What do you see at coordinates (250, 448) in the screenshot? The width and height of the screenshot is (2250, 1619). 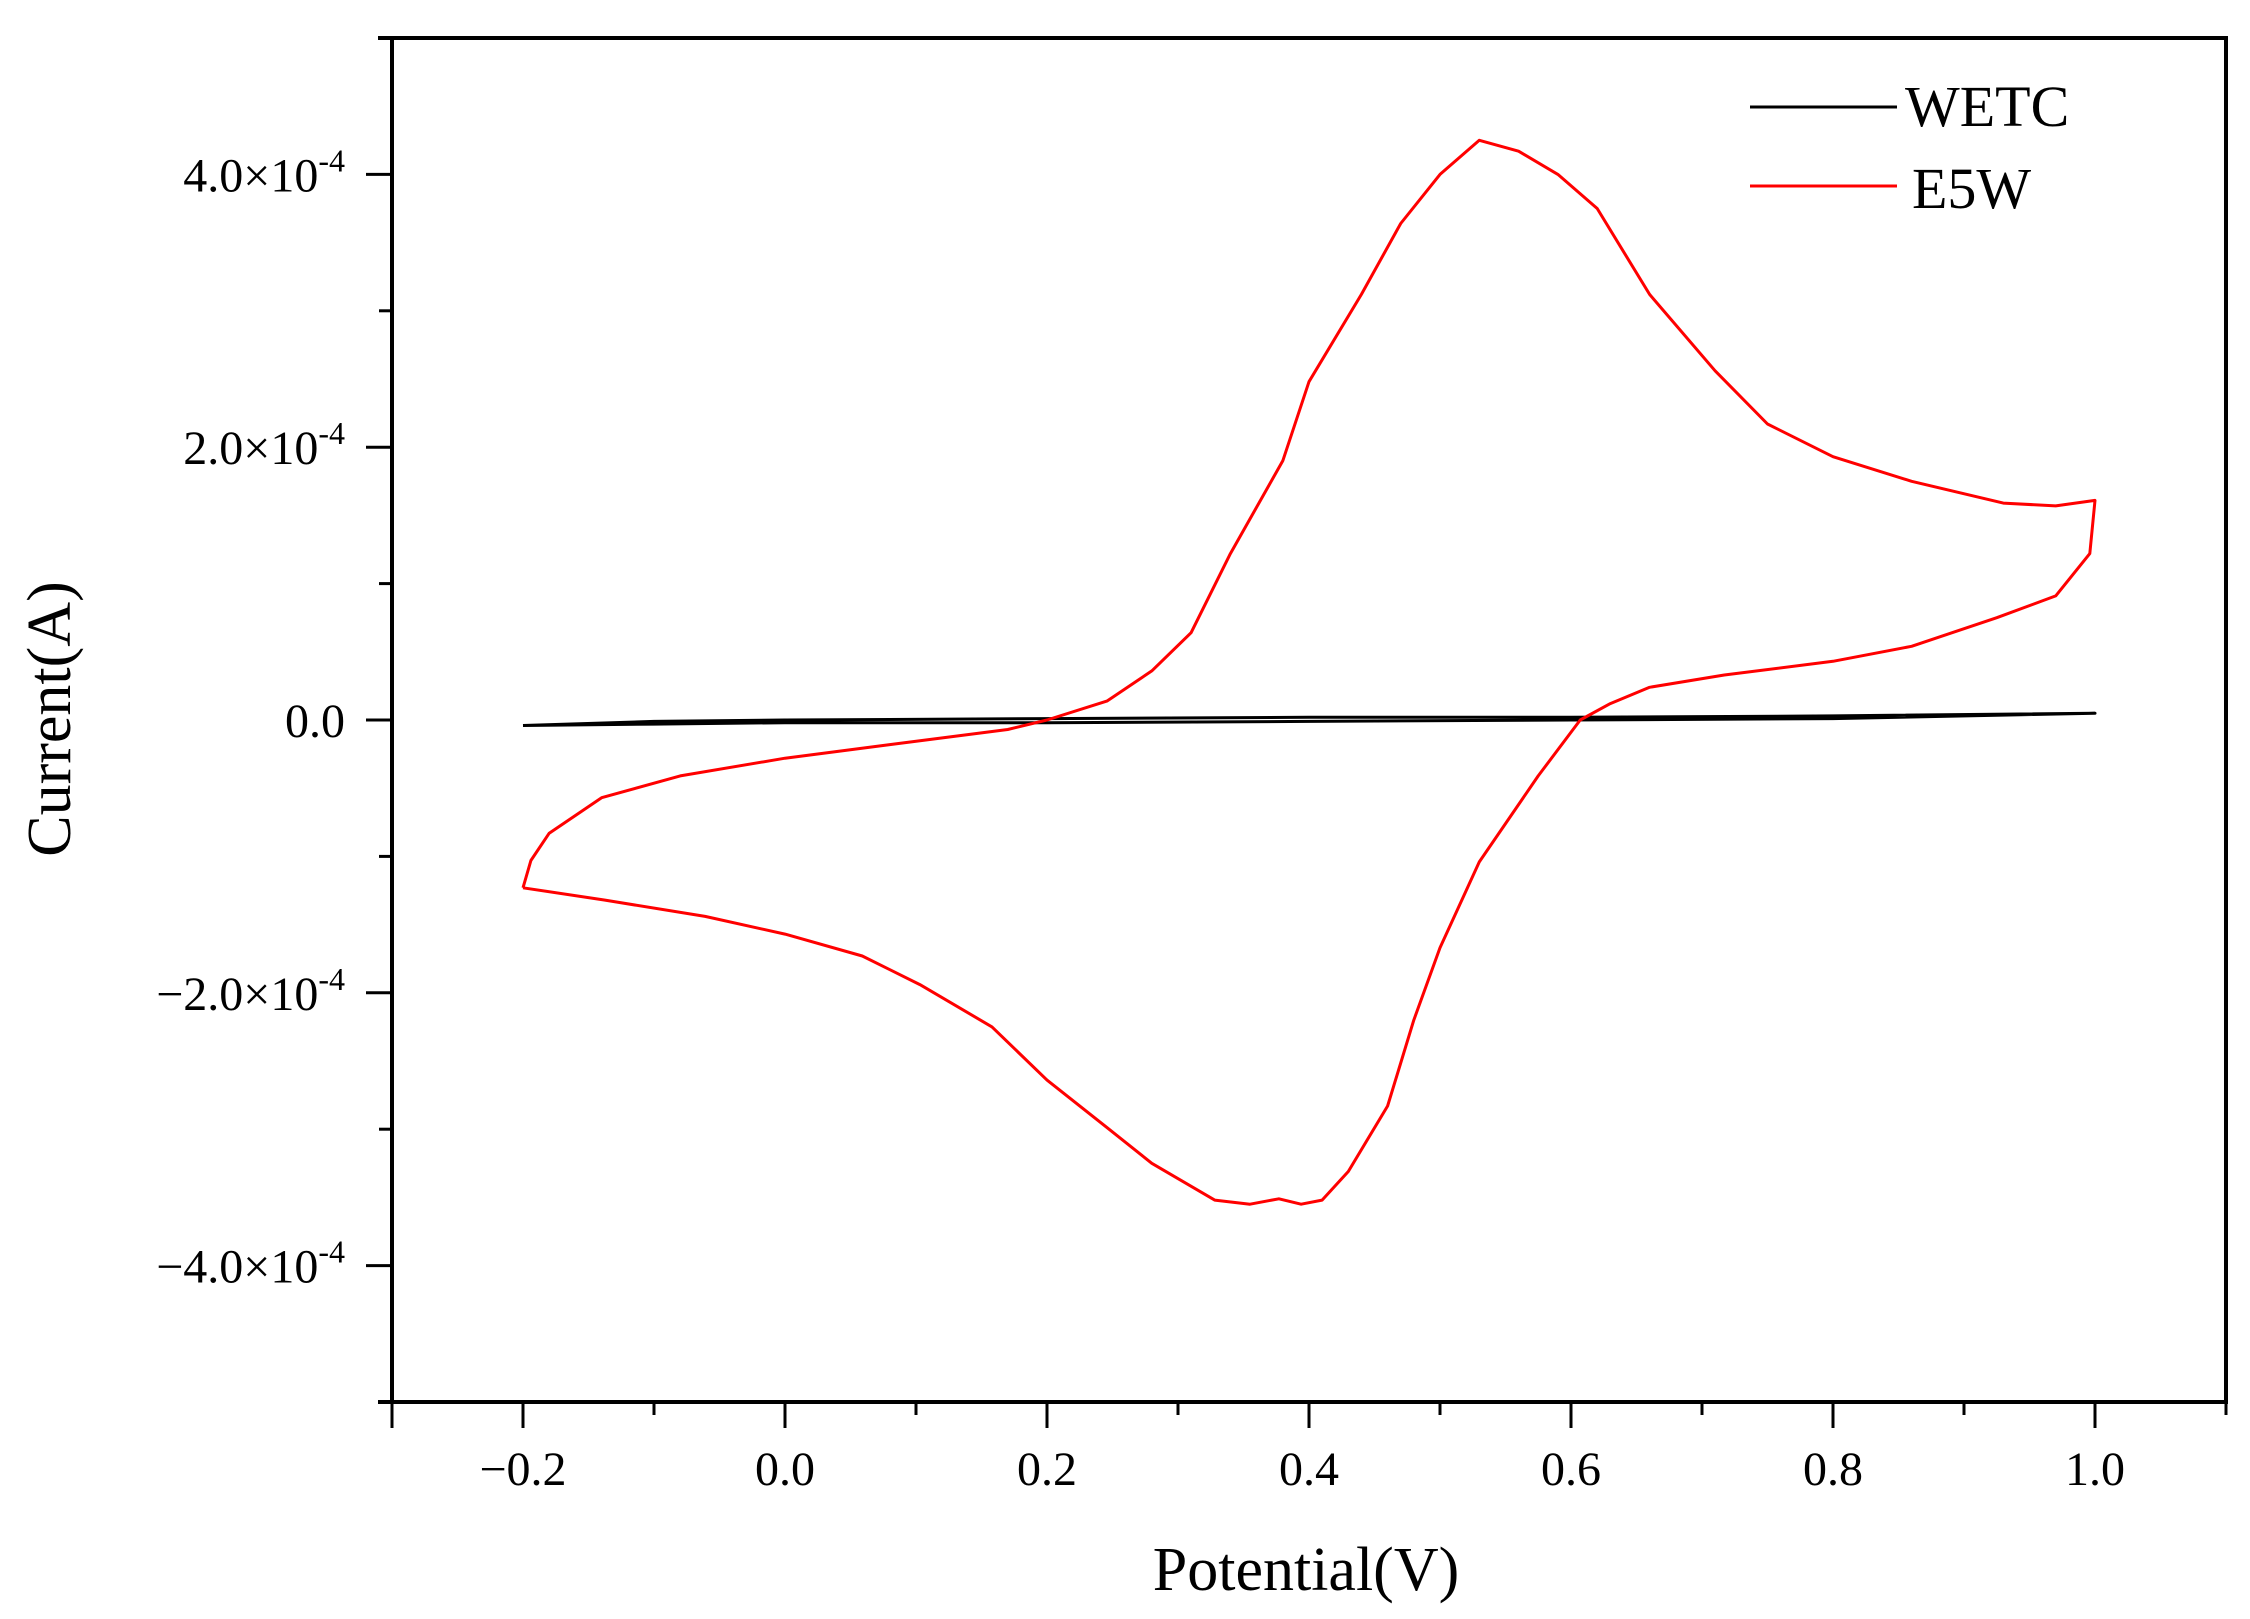 I see `y-tick-mantissa: 2.0×10` at bounding box center [250, 448].